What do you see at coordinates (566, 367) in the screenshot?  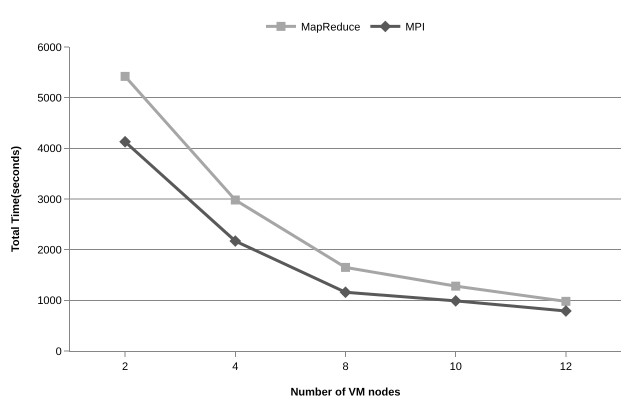 I see `x-tick-label: 12` at bounding box center [566, 367].